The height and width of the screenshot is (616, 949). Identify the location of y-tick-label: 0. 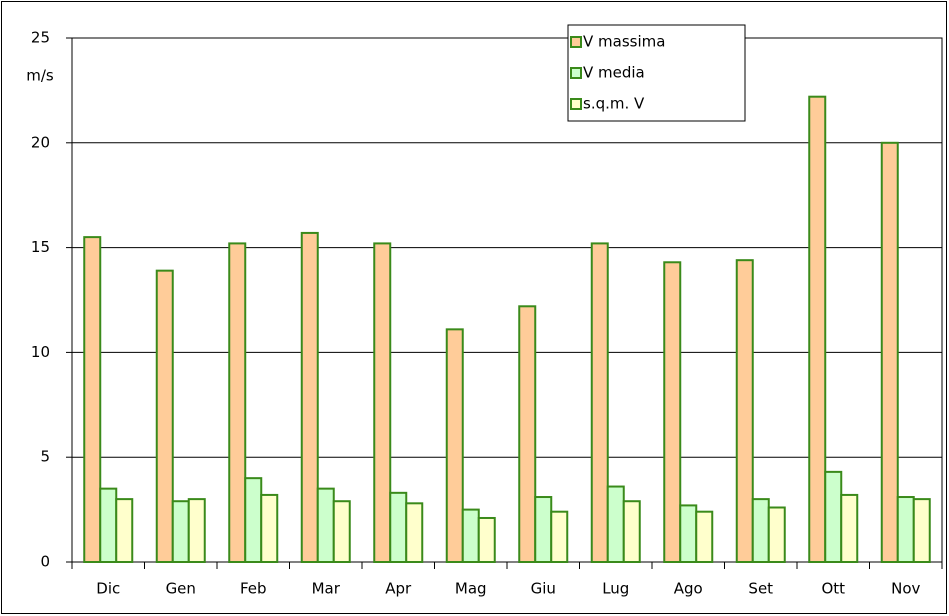
(45, 562).